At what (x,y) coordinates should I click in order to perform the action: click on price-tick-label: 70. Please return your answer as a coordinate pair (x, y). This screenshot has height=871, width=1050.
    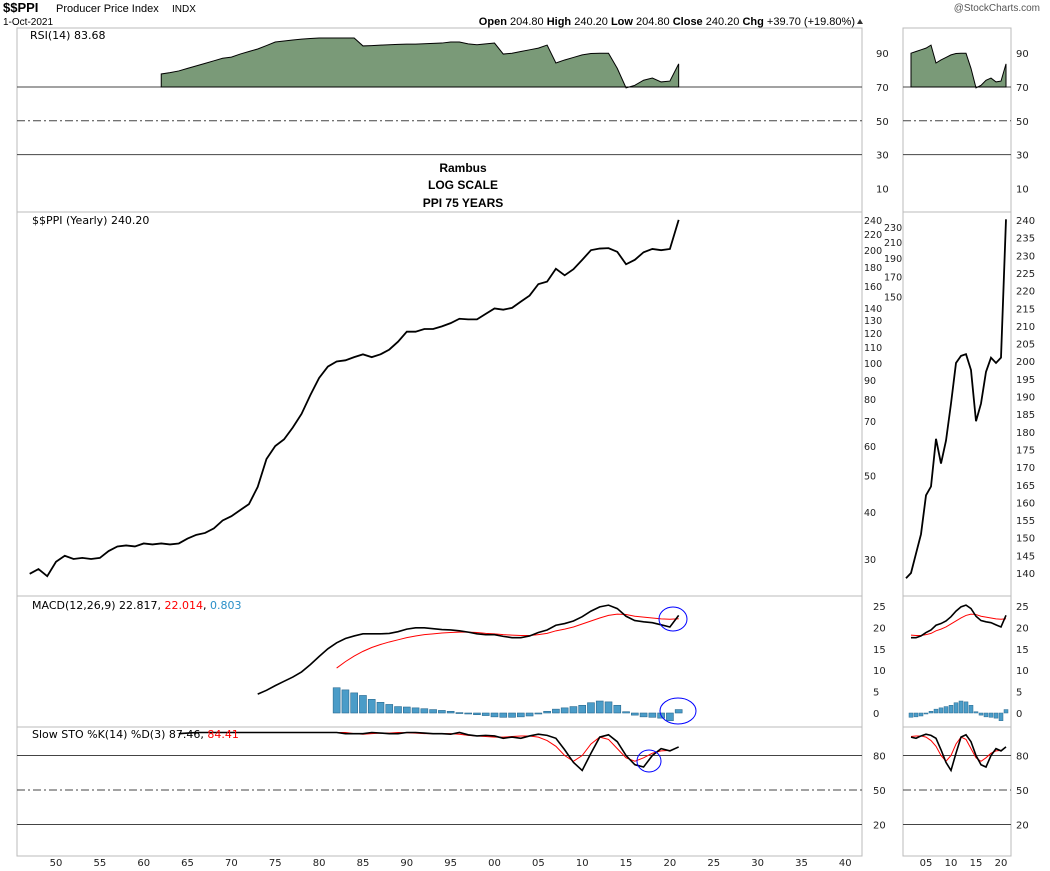
    Looking at the image, I should click on (870, 422).